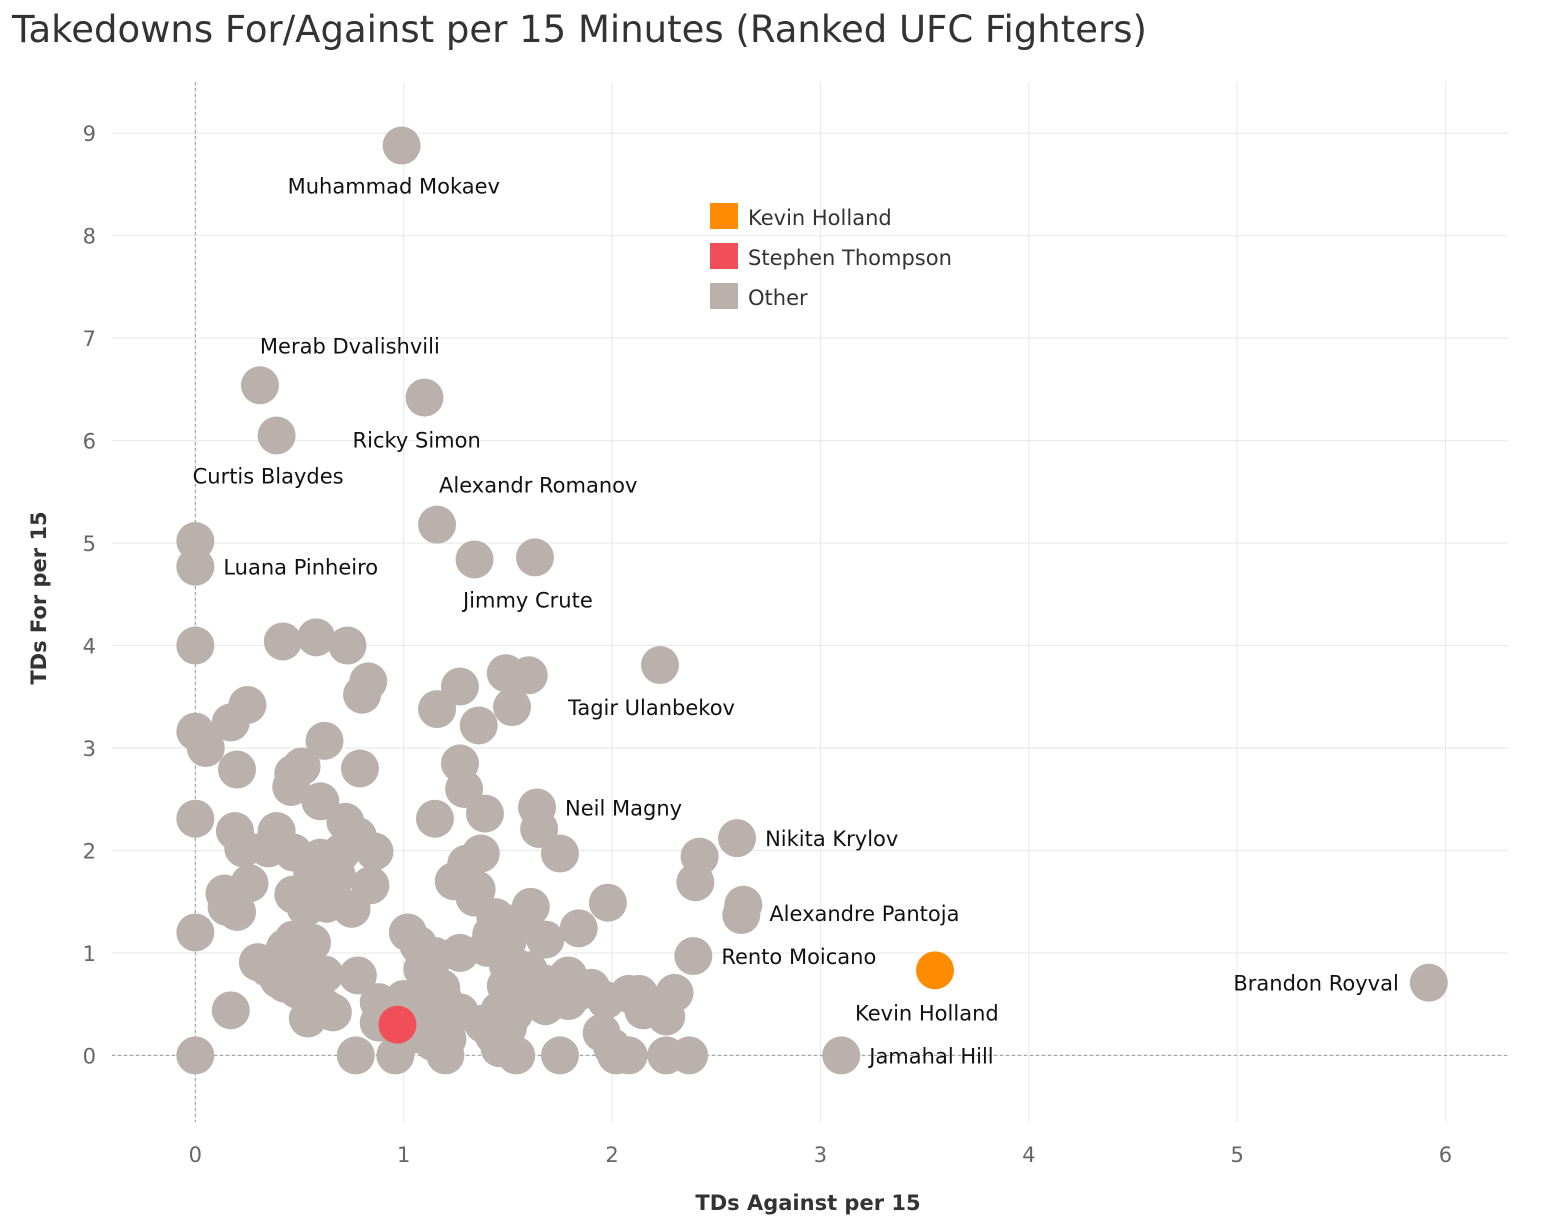 This screenshot has height=1232, width=1550. I want to click on x-tick-label: 0, so click(195, 1155).